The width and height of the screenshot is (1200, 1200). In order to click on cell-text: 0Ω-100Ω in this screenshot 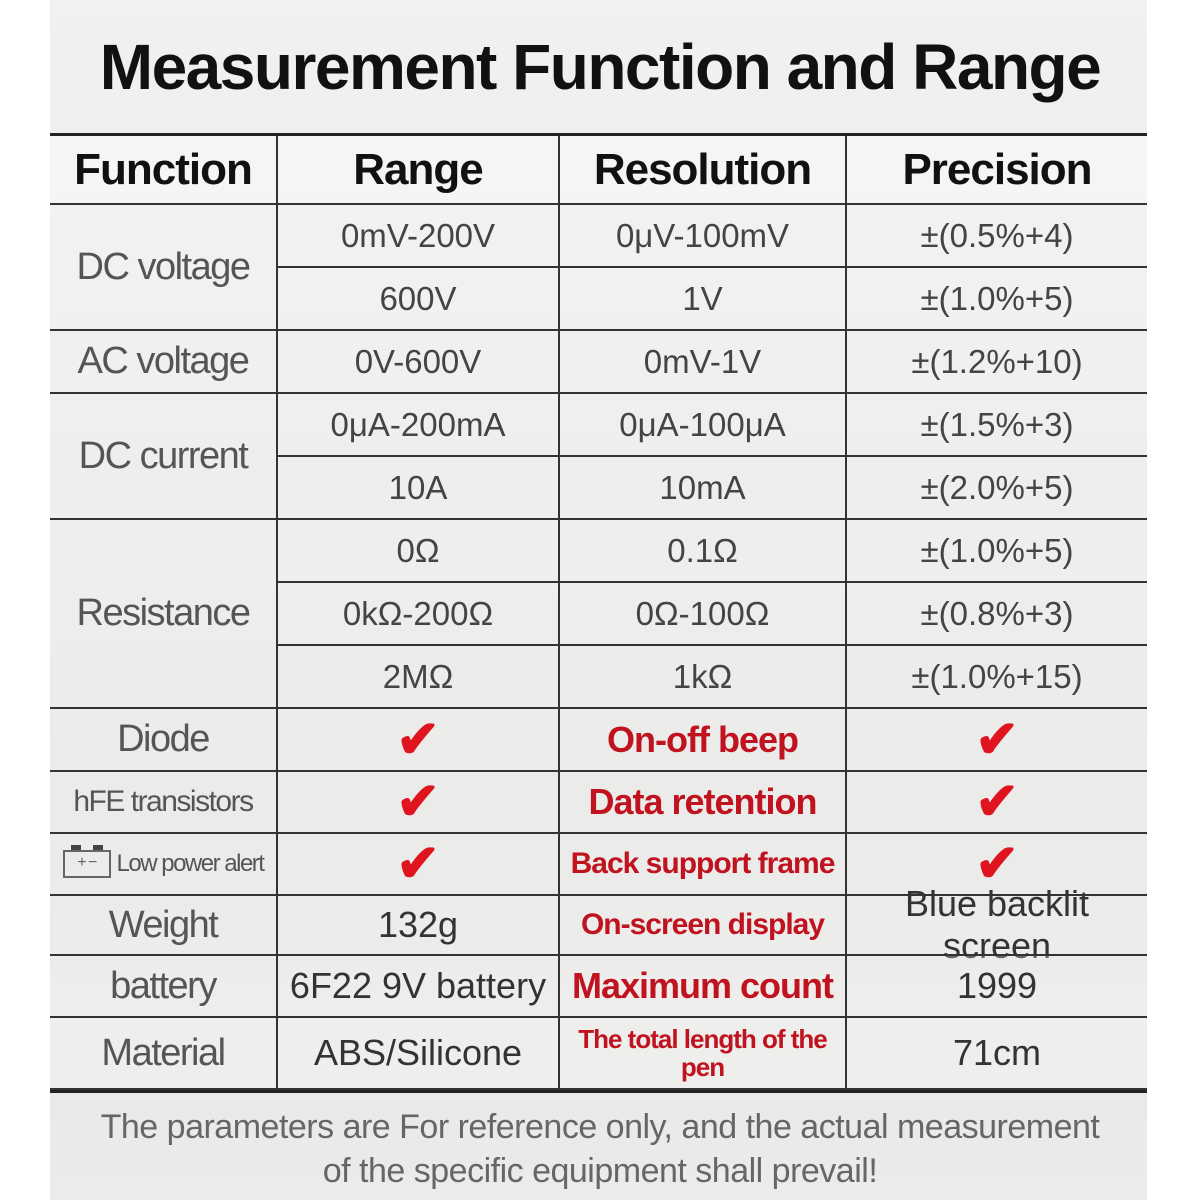, I will do `click(702, 613)`.